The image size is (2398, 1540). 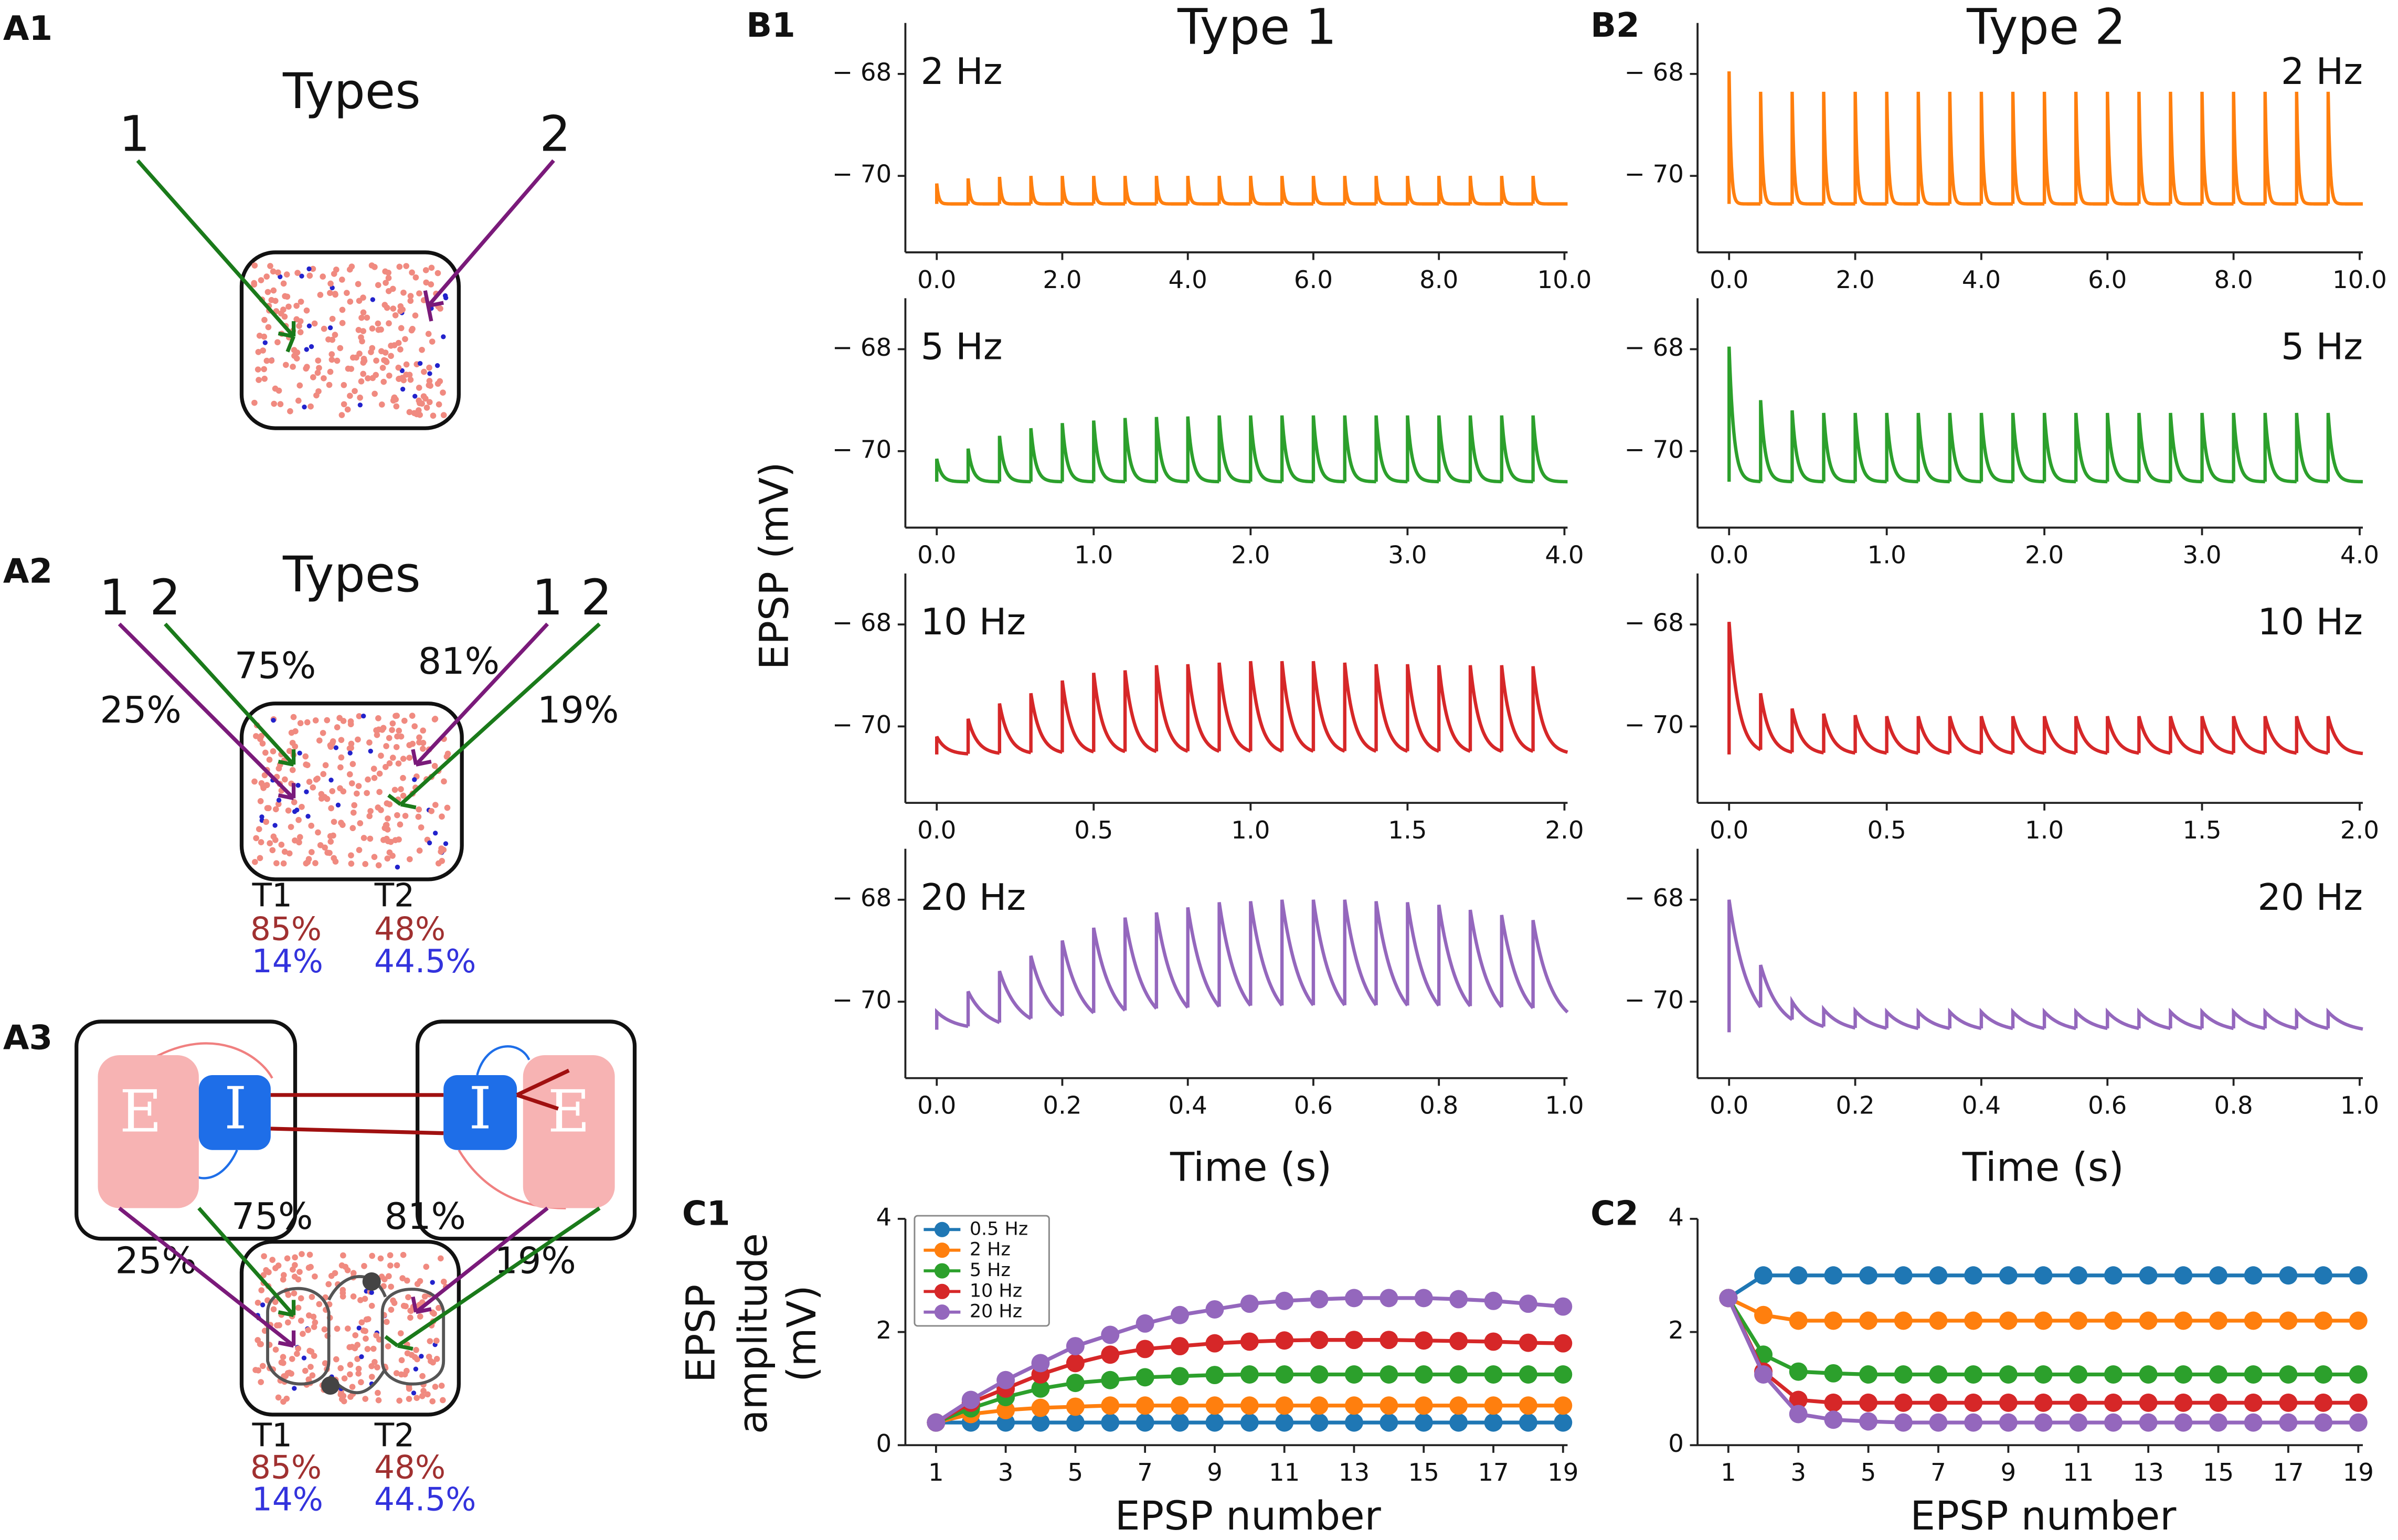 What do you see at coordinates (1854, 1105) in the screenshot?
I see `x-tick-label: 0.2` at bounding box center [1854, 1105].